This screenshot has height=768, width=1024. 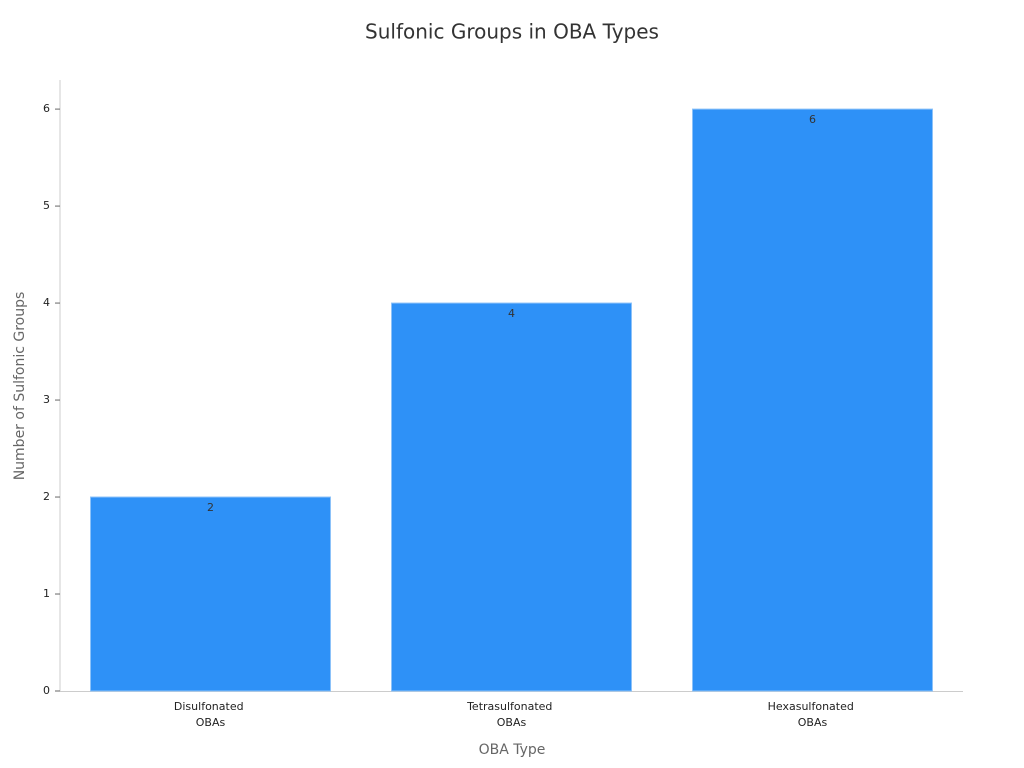 What do you see at coordinates (46, 399) in the screenshot?
I see `y-tick-label: 3` at bounding box center [46, 399].